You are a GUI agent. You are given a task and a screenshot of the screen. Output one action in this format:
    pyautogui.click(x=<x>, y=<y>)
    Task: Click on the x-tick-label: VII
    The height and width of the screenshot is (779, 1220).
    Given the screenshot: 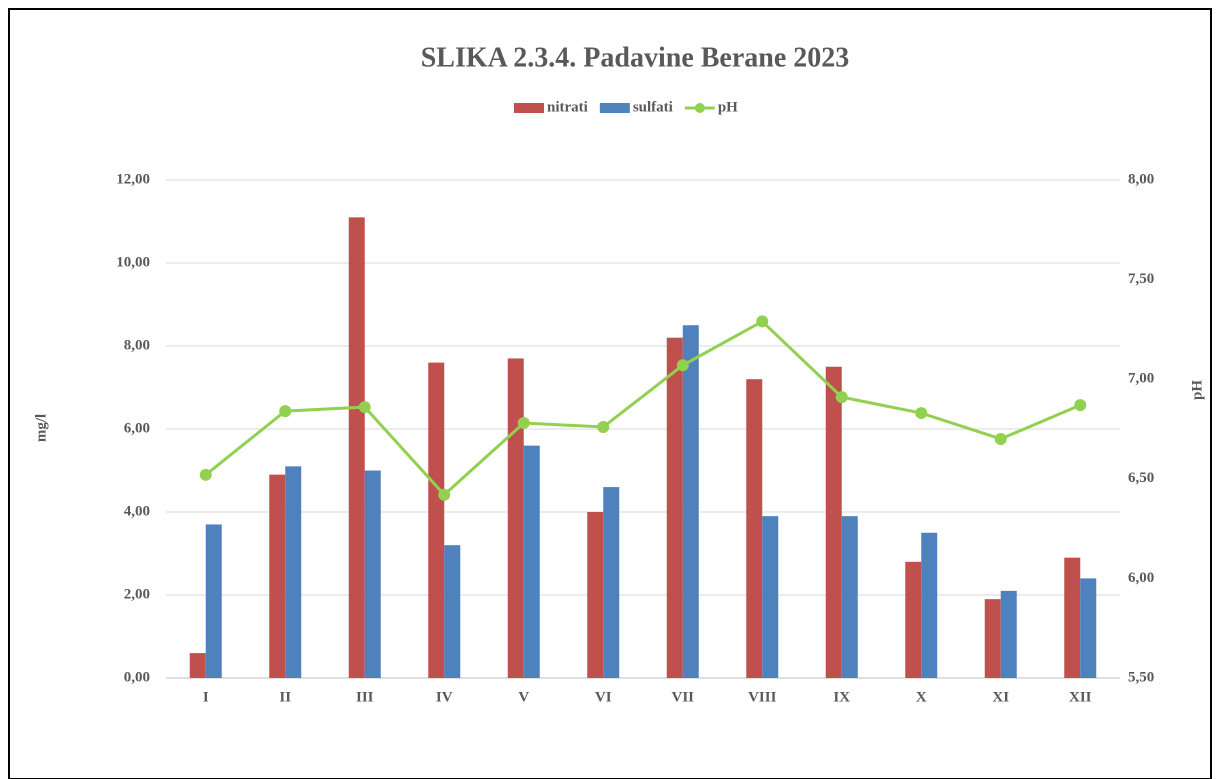 What is the action you would take?
    pyautogui.click(x=682, y=697)
    